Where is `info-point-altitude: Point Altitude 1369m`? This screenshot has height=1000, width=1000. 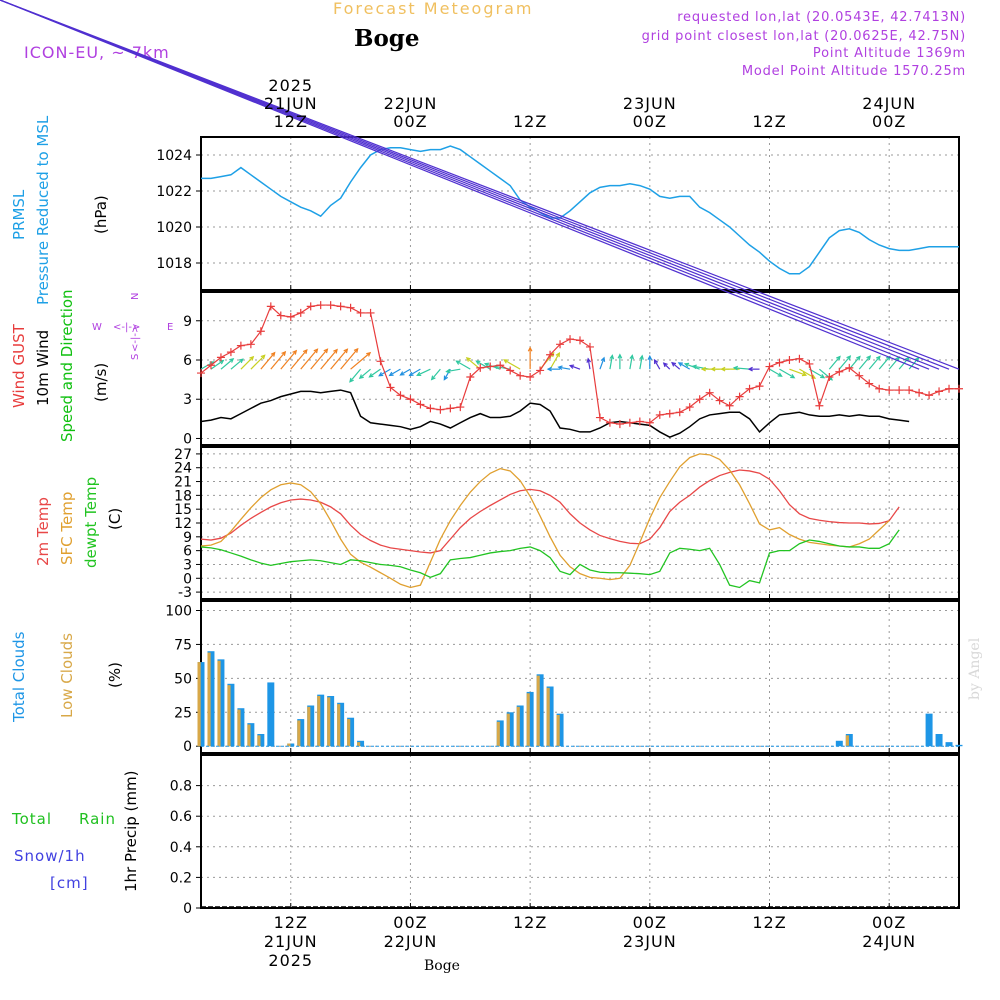 info-point-altitude: Point Altitude 1369m is located at coordinates (889, 53).